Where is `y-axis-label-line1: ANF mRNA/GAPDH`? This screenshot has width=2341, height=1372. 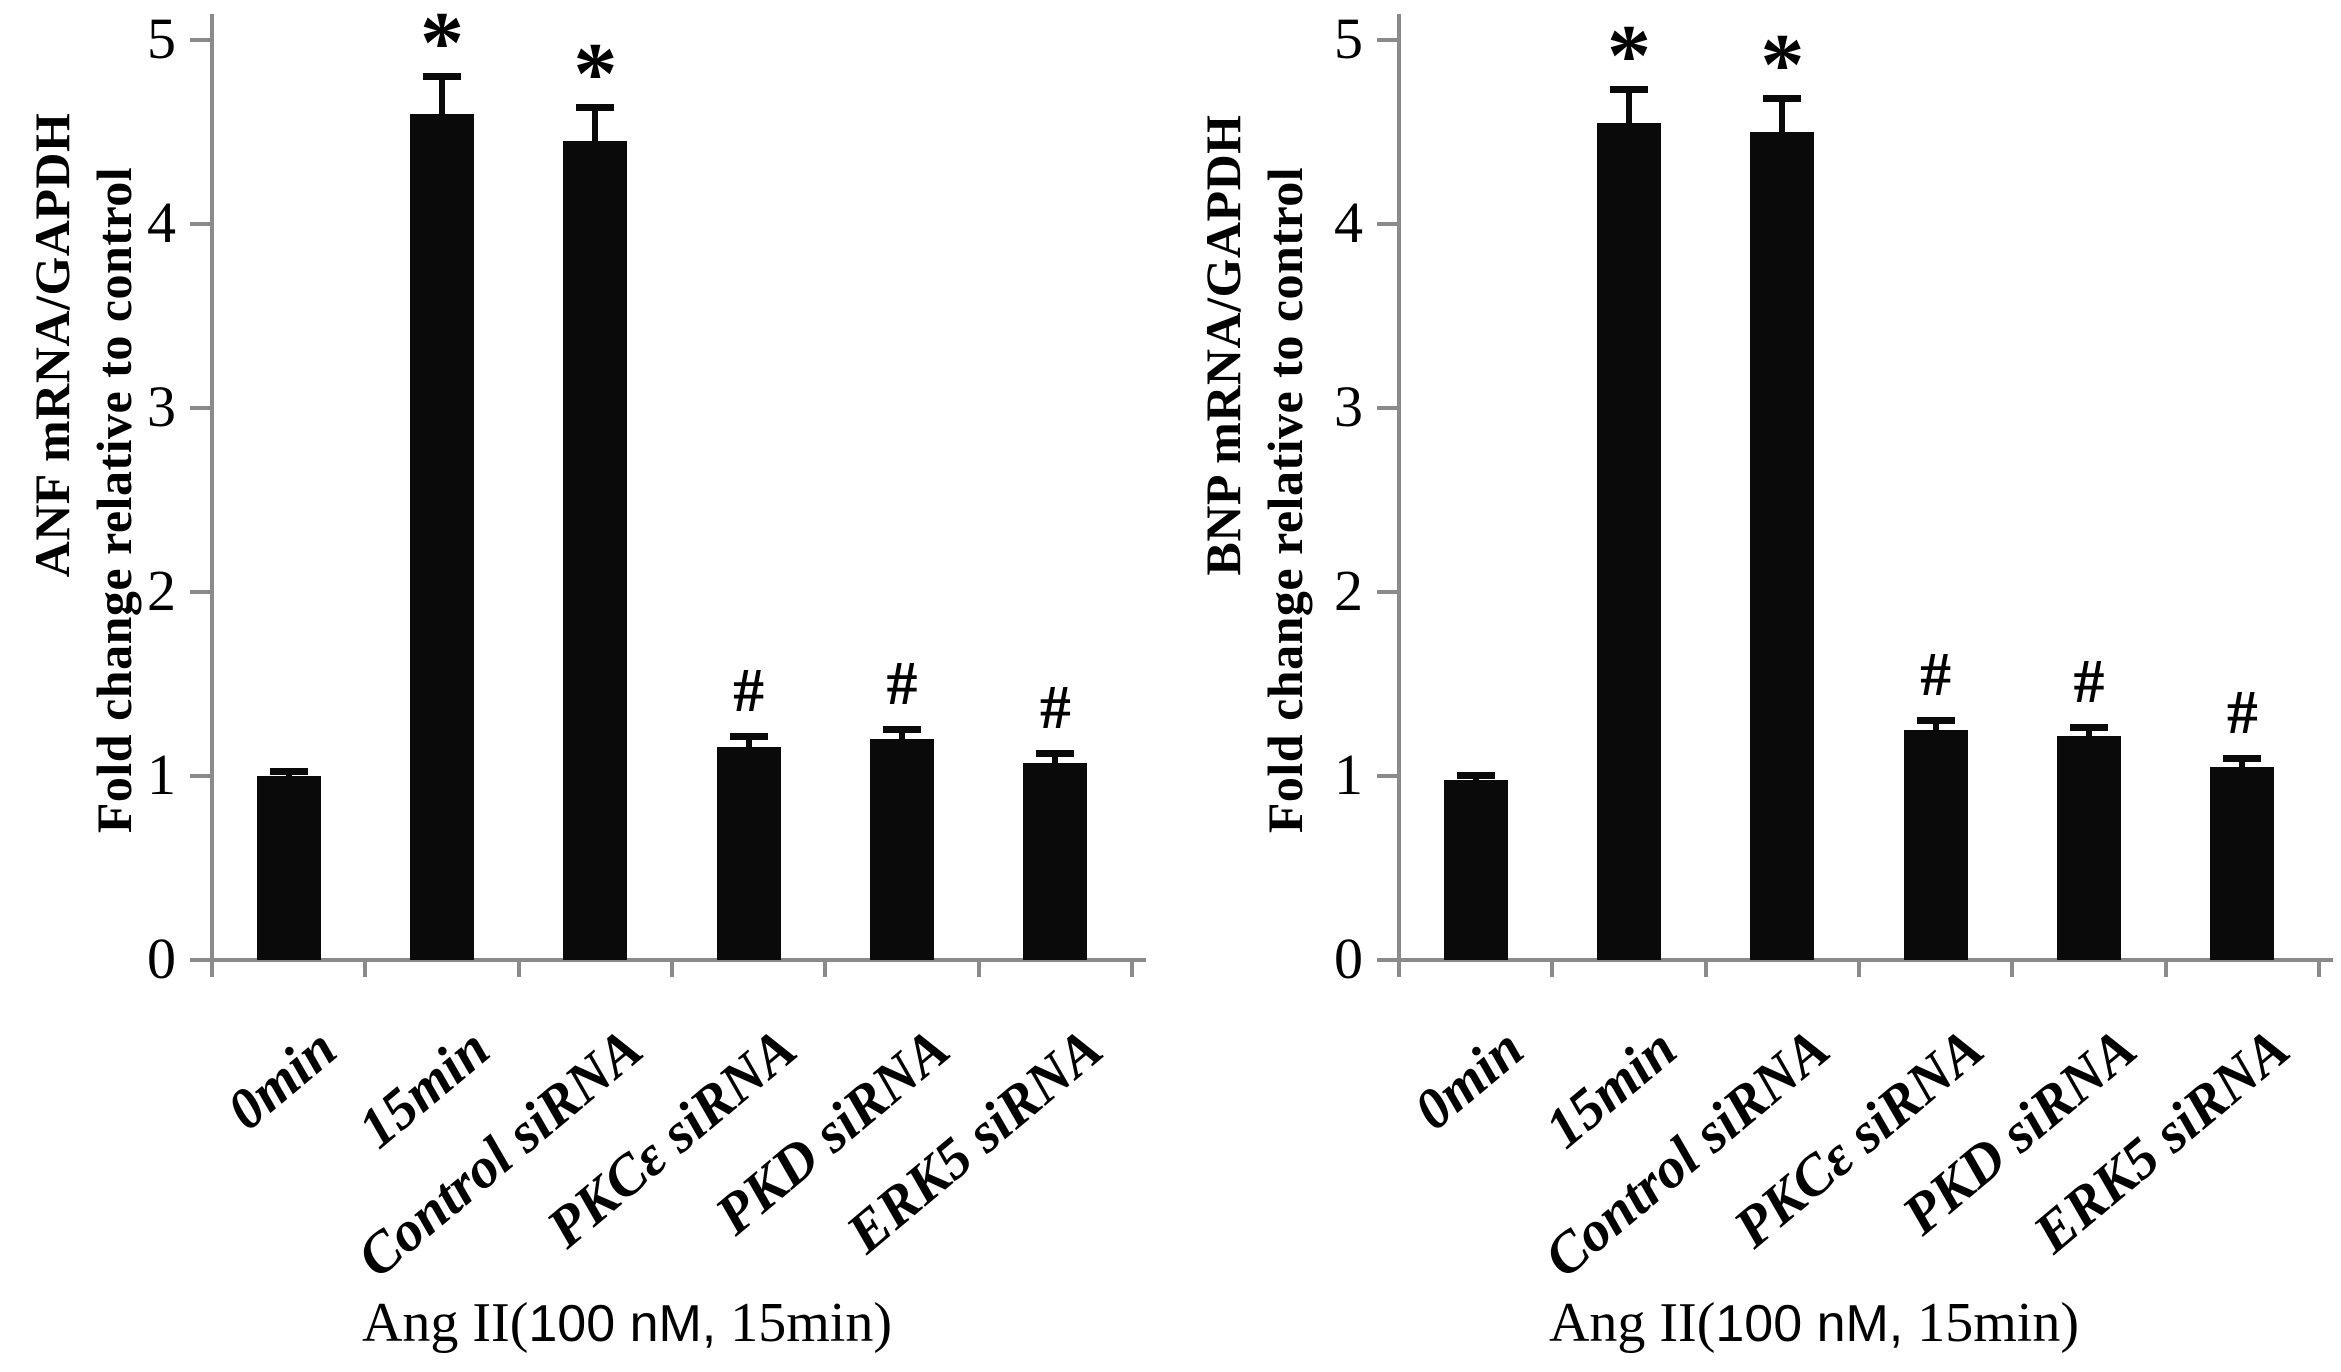 y-axis-label-line1: ANF mRNA/GAPDH is located at coordinates (51, 345).